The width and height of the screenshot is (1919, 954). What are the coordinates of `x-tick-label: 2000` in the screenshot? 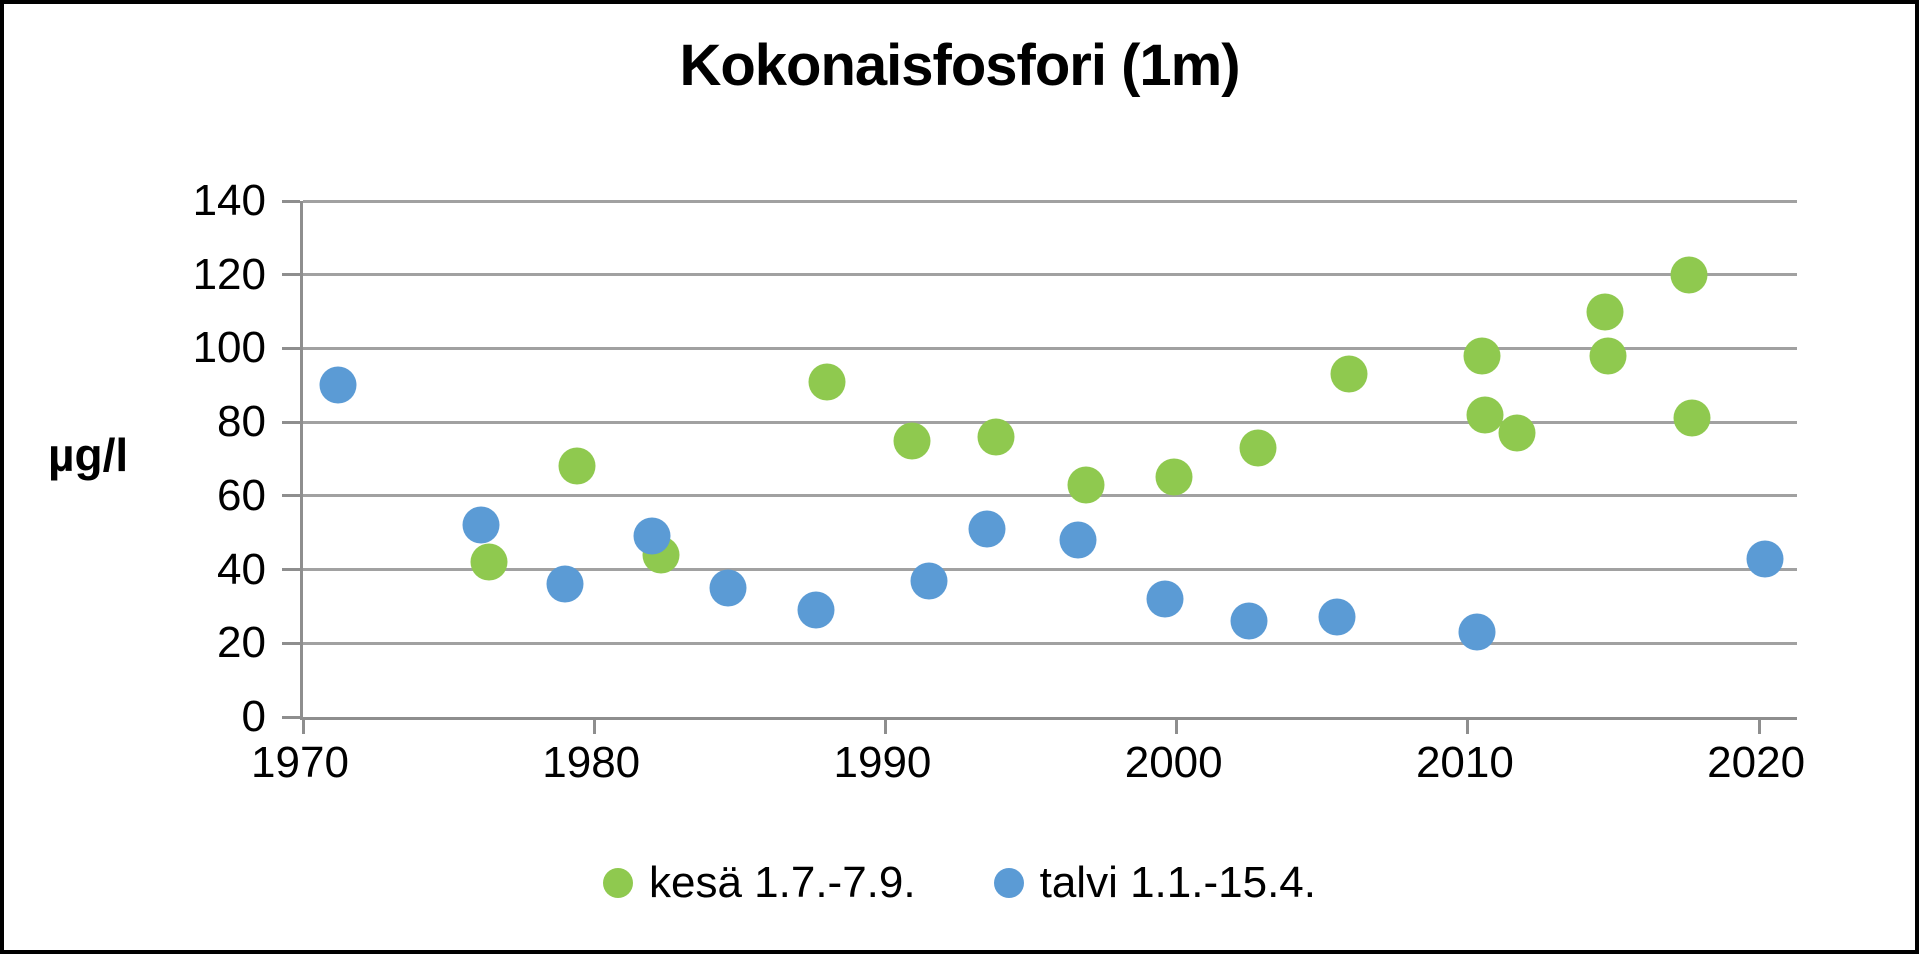 It's located at (1173, 762).